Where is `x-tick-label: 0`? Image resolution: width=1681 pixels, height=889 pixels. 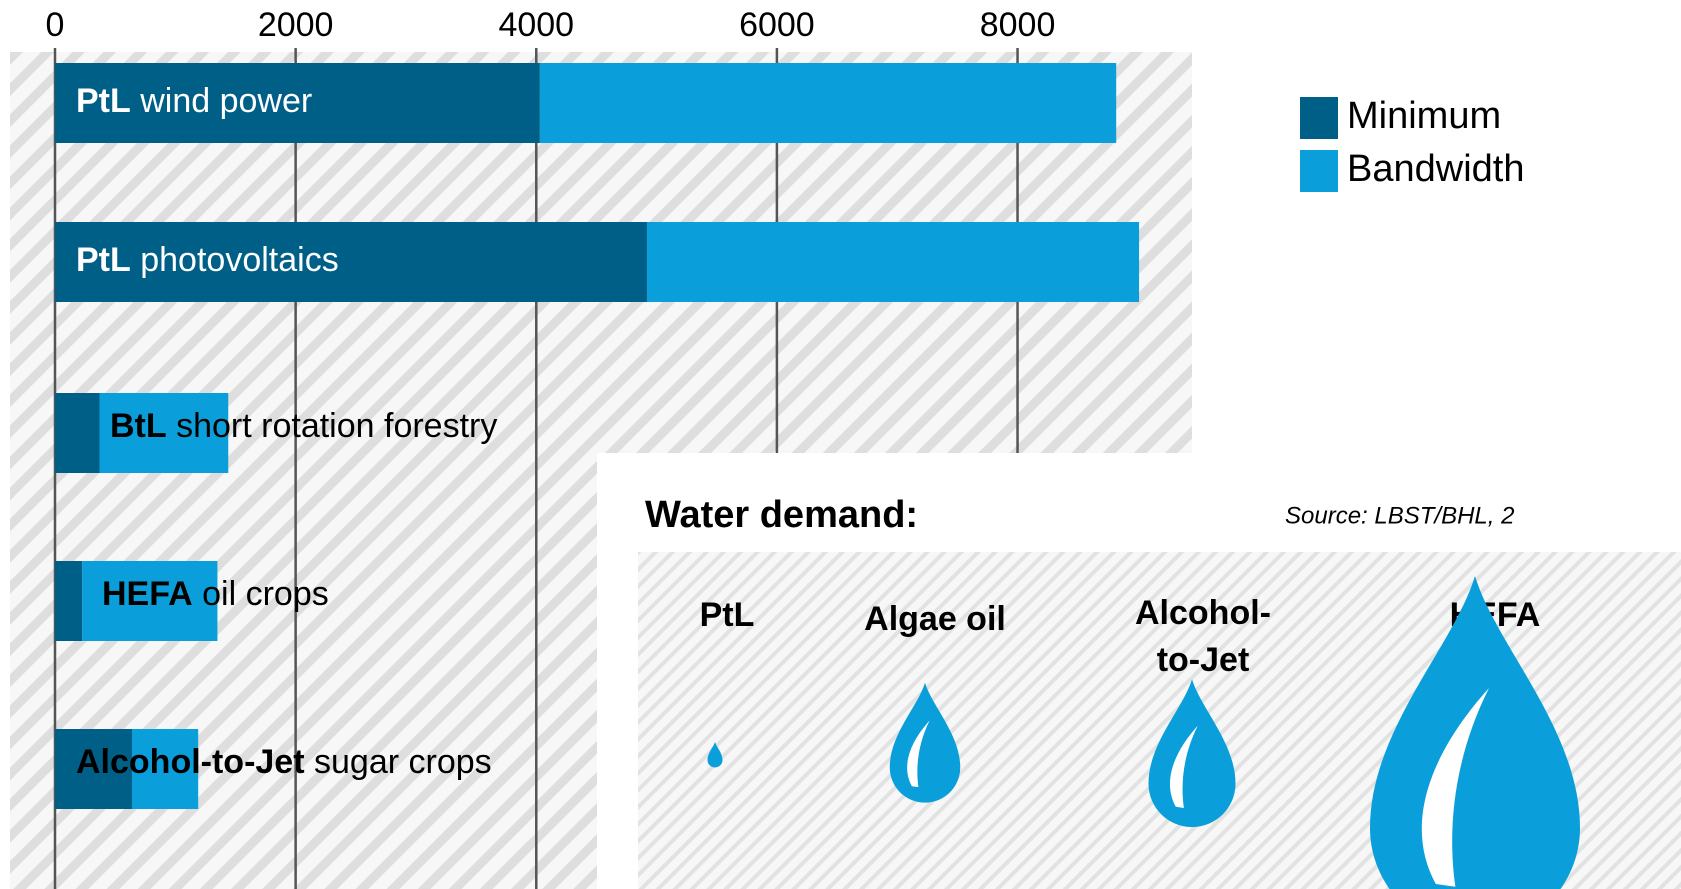 x-tick-label: 0 is located at coordinates (55, 25).